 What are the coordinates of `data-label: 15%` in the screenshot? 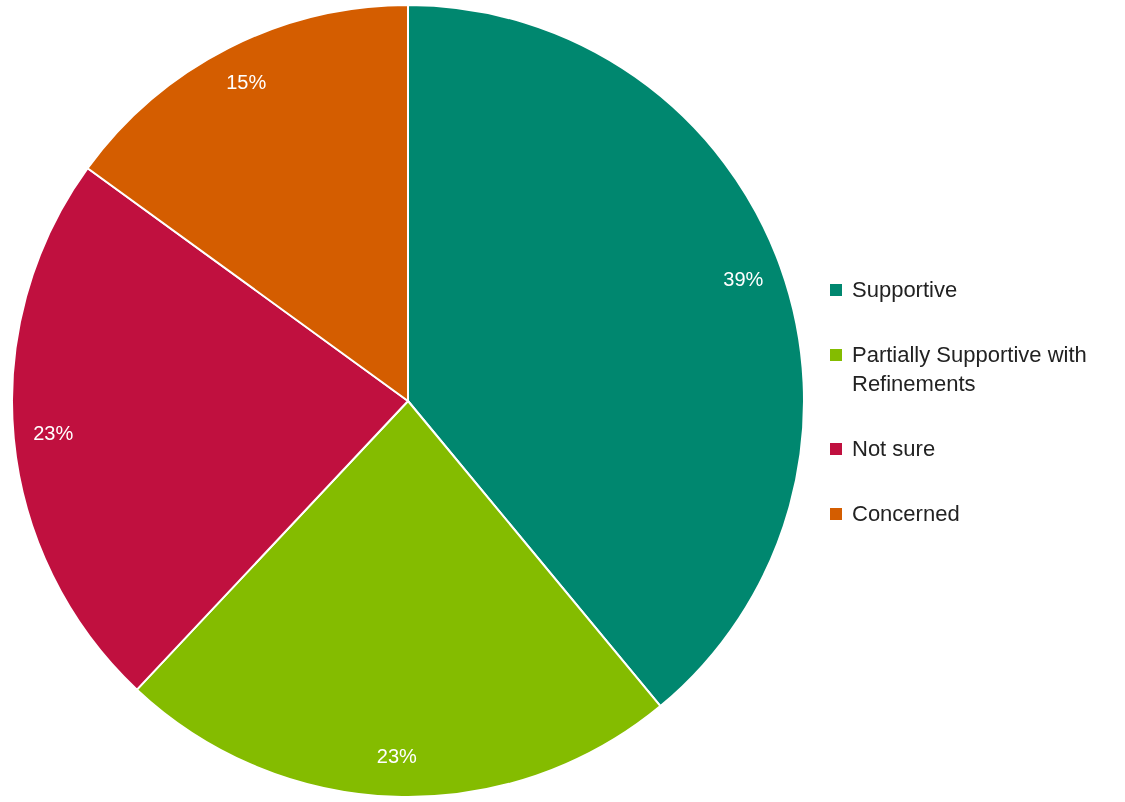 It's located at (246, 81).